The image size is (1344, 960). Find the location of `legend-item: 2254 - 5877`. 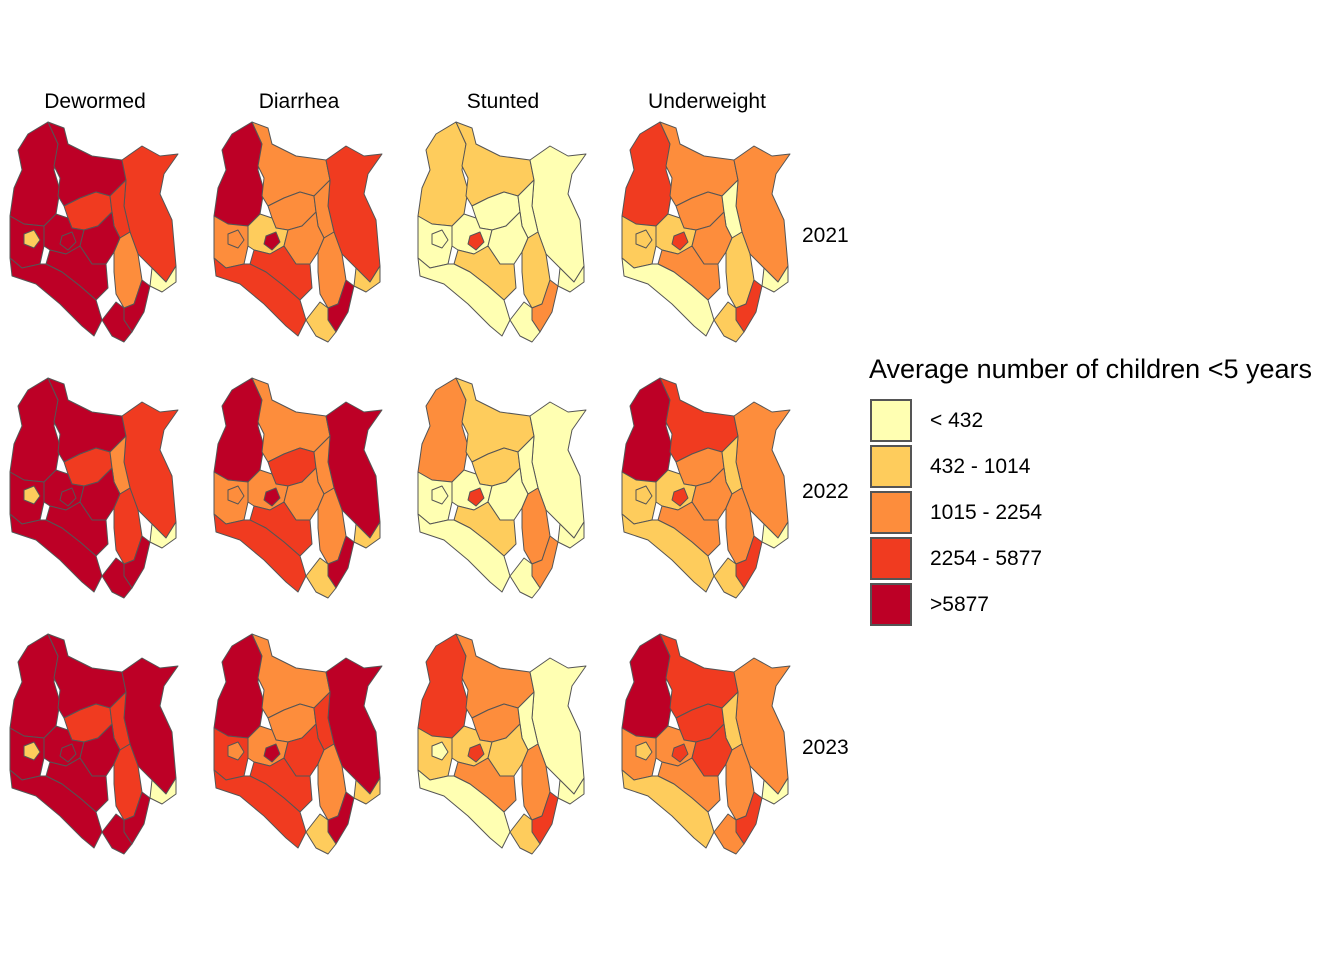

legend-item: 2254 - 5877 is located at coordinates (995, 560).